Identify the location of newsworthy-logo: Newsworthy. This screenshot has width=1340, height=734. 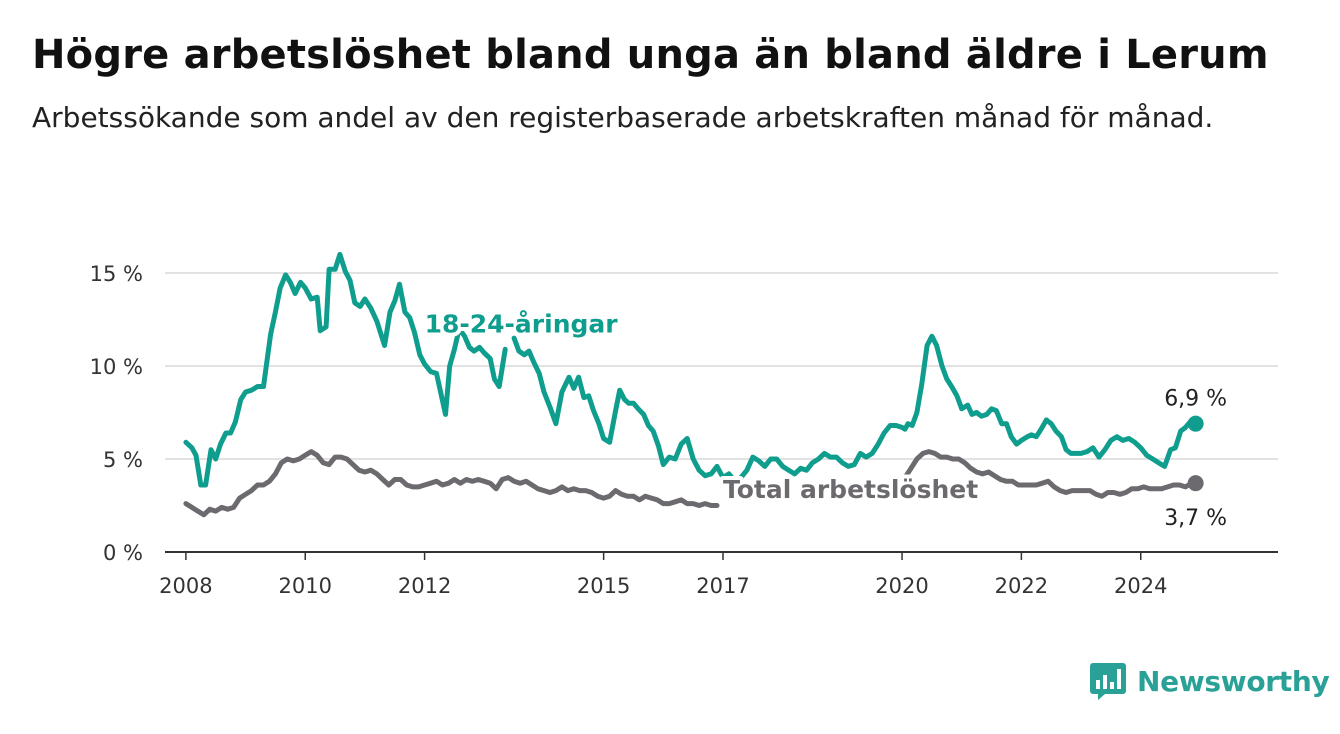
(1209, 681).